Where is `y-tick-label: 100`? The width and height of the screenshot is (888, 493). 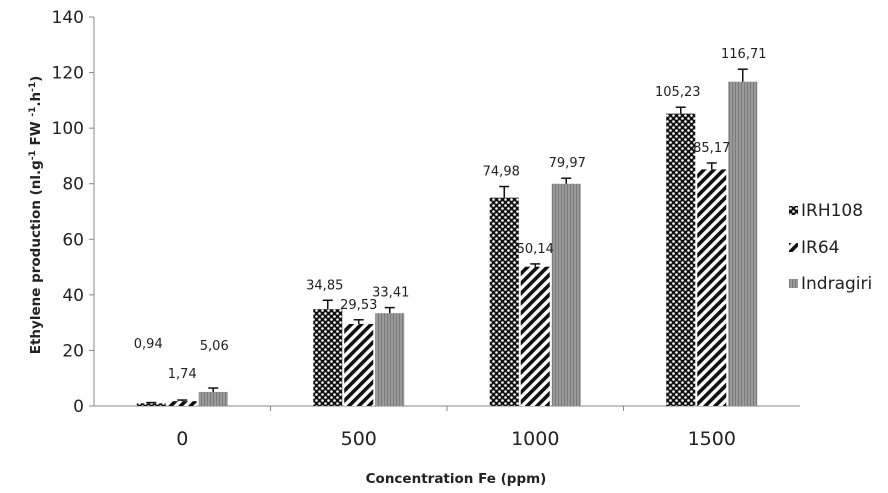 y-tick-label: 100 is located at coordinates (68, 129).